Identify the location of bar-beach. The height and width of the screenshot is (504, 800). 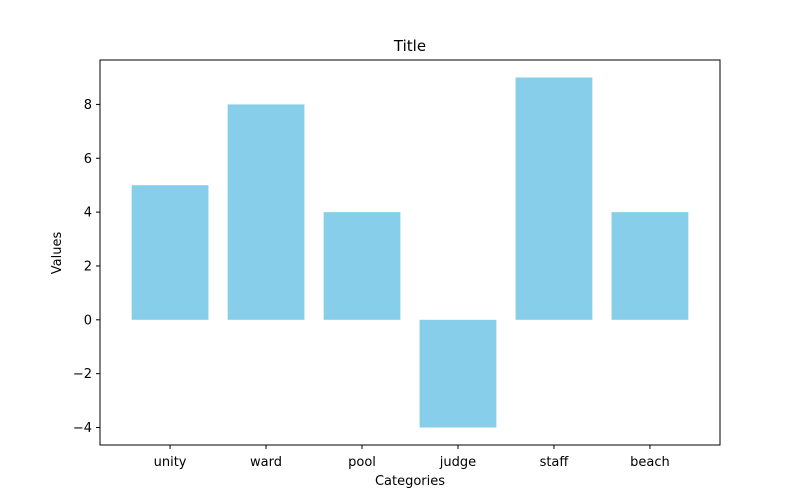
(650, 266).